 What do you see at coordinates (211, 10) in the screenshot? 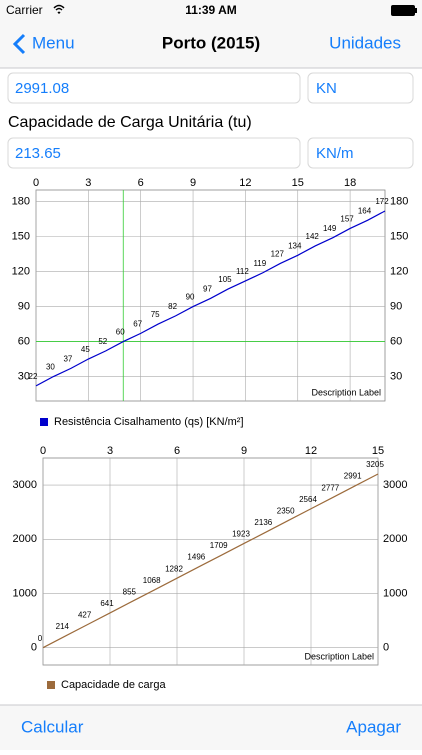
I see `time: 11:39 AM` at bounding box center [211, 10].